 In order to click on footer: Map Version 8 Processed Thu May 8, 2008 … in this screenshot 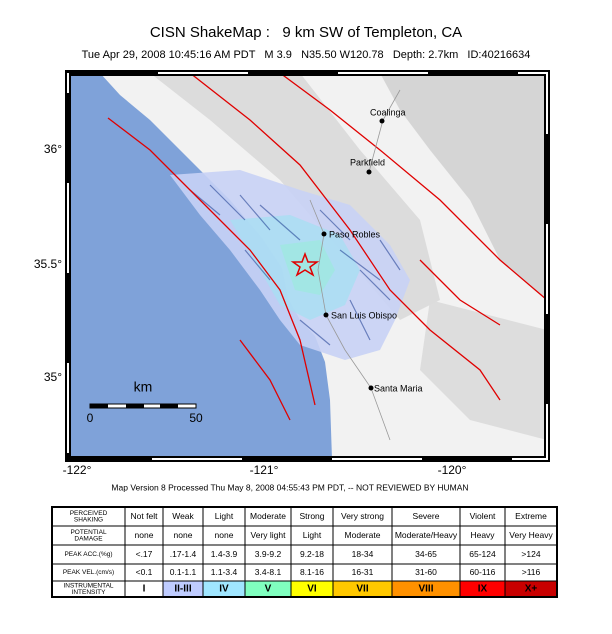, I will do `click(289, 487)`.